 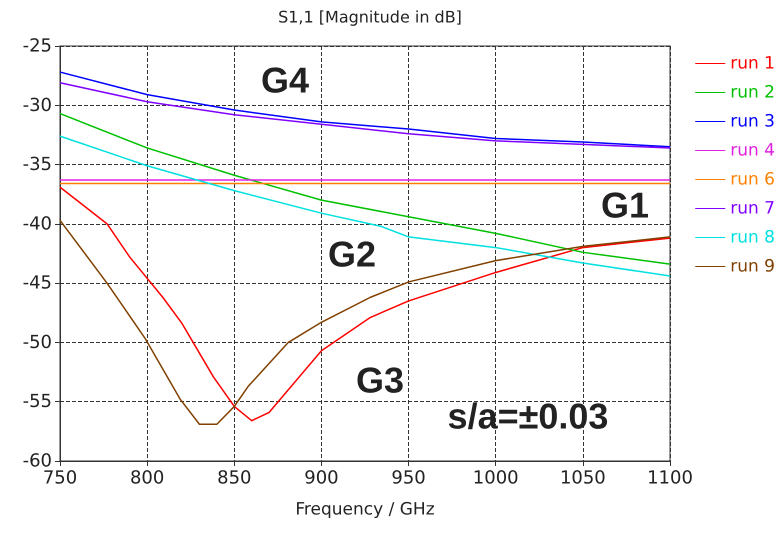 I want to click on legend-label: run 6, so click(x=753, y=180).